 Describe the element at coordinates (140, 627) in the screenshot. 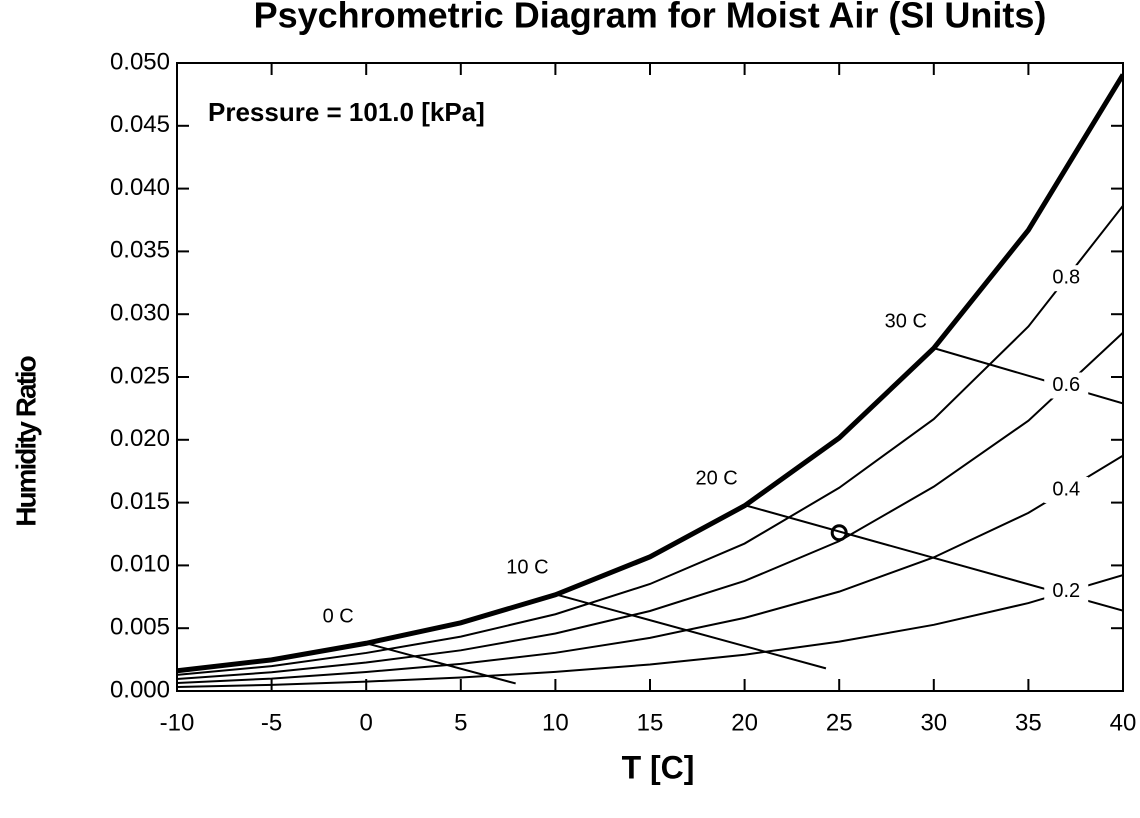

I see `y-tick-label: 0.005` at that location.